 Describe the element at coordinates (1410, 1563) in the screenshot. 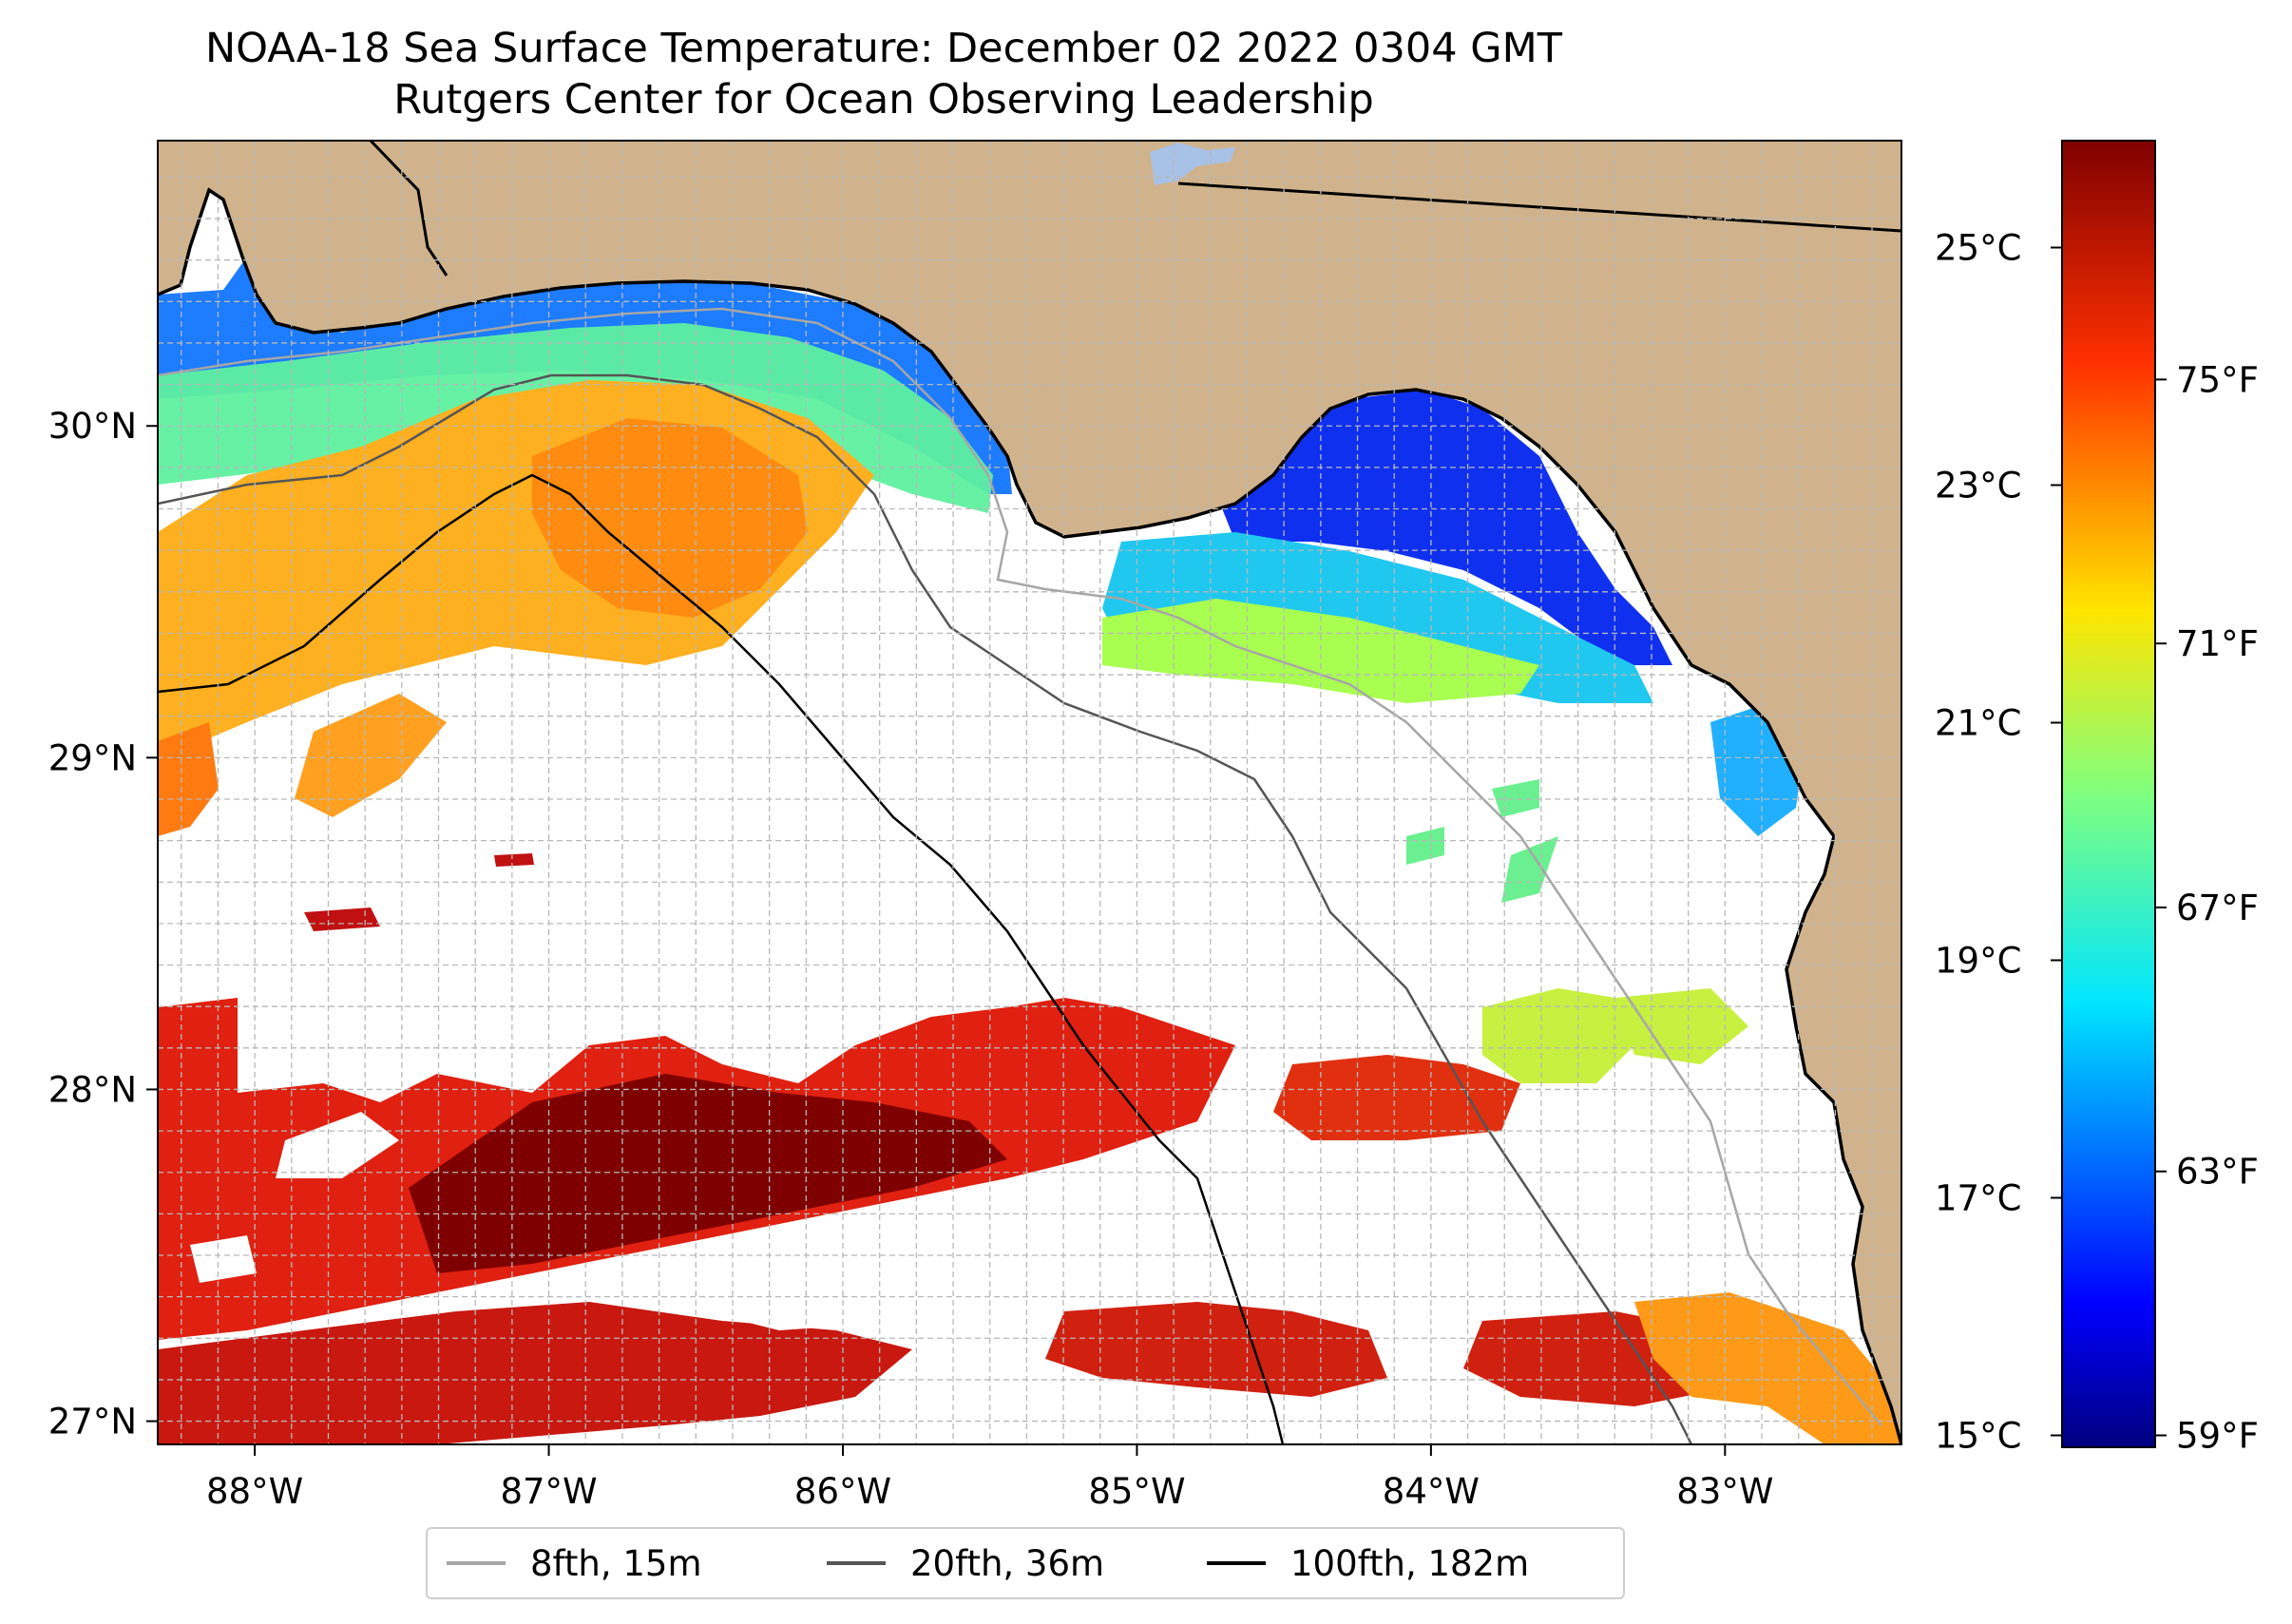

I see `legend-label-100fth: 100fth, 182m` at that location.